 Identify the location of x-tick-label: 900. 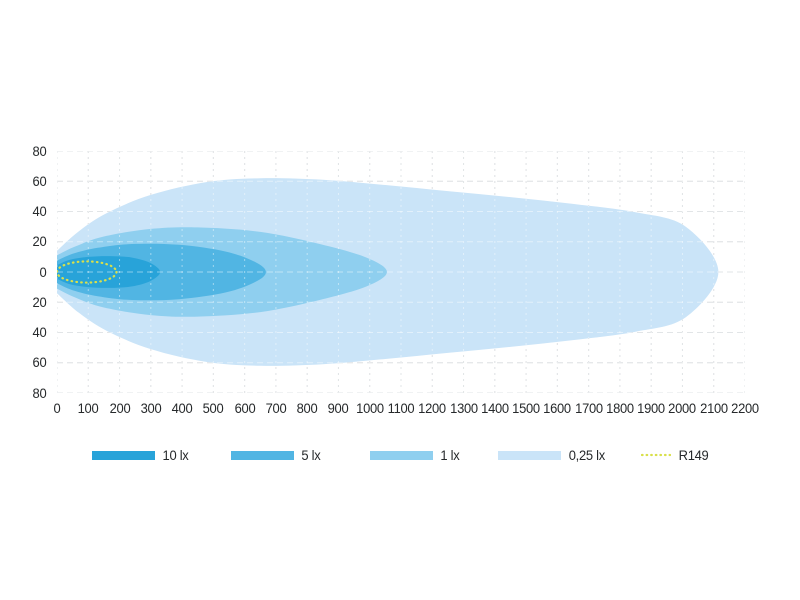
(338, 408).